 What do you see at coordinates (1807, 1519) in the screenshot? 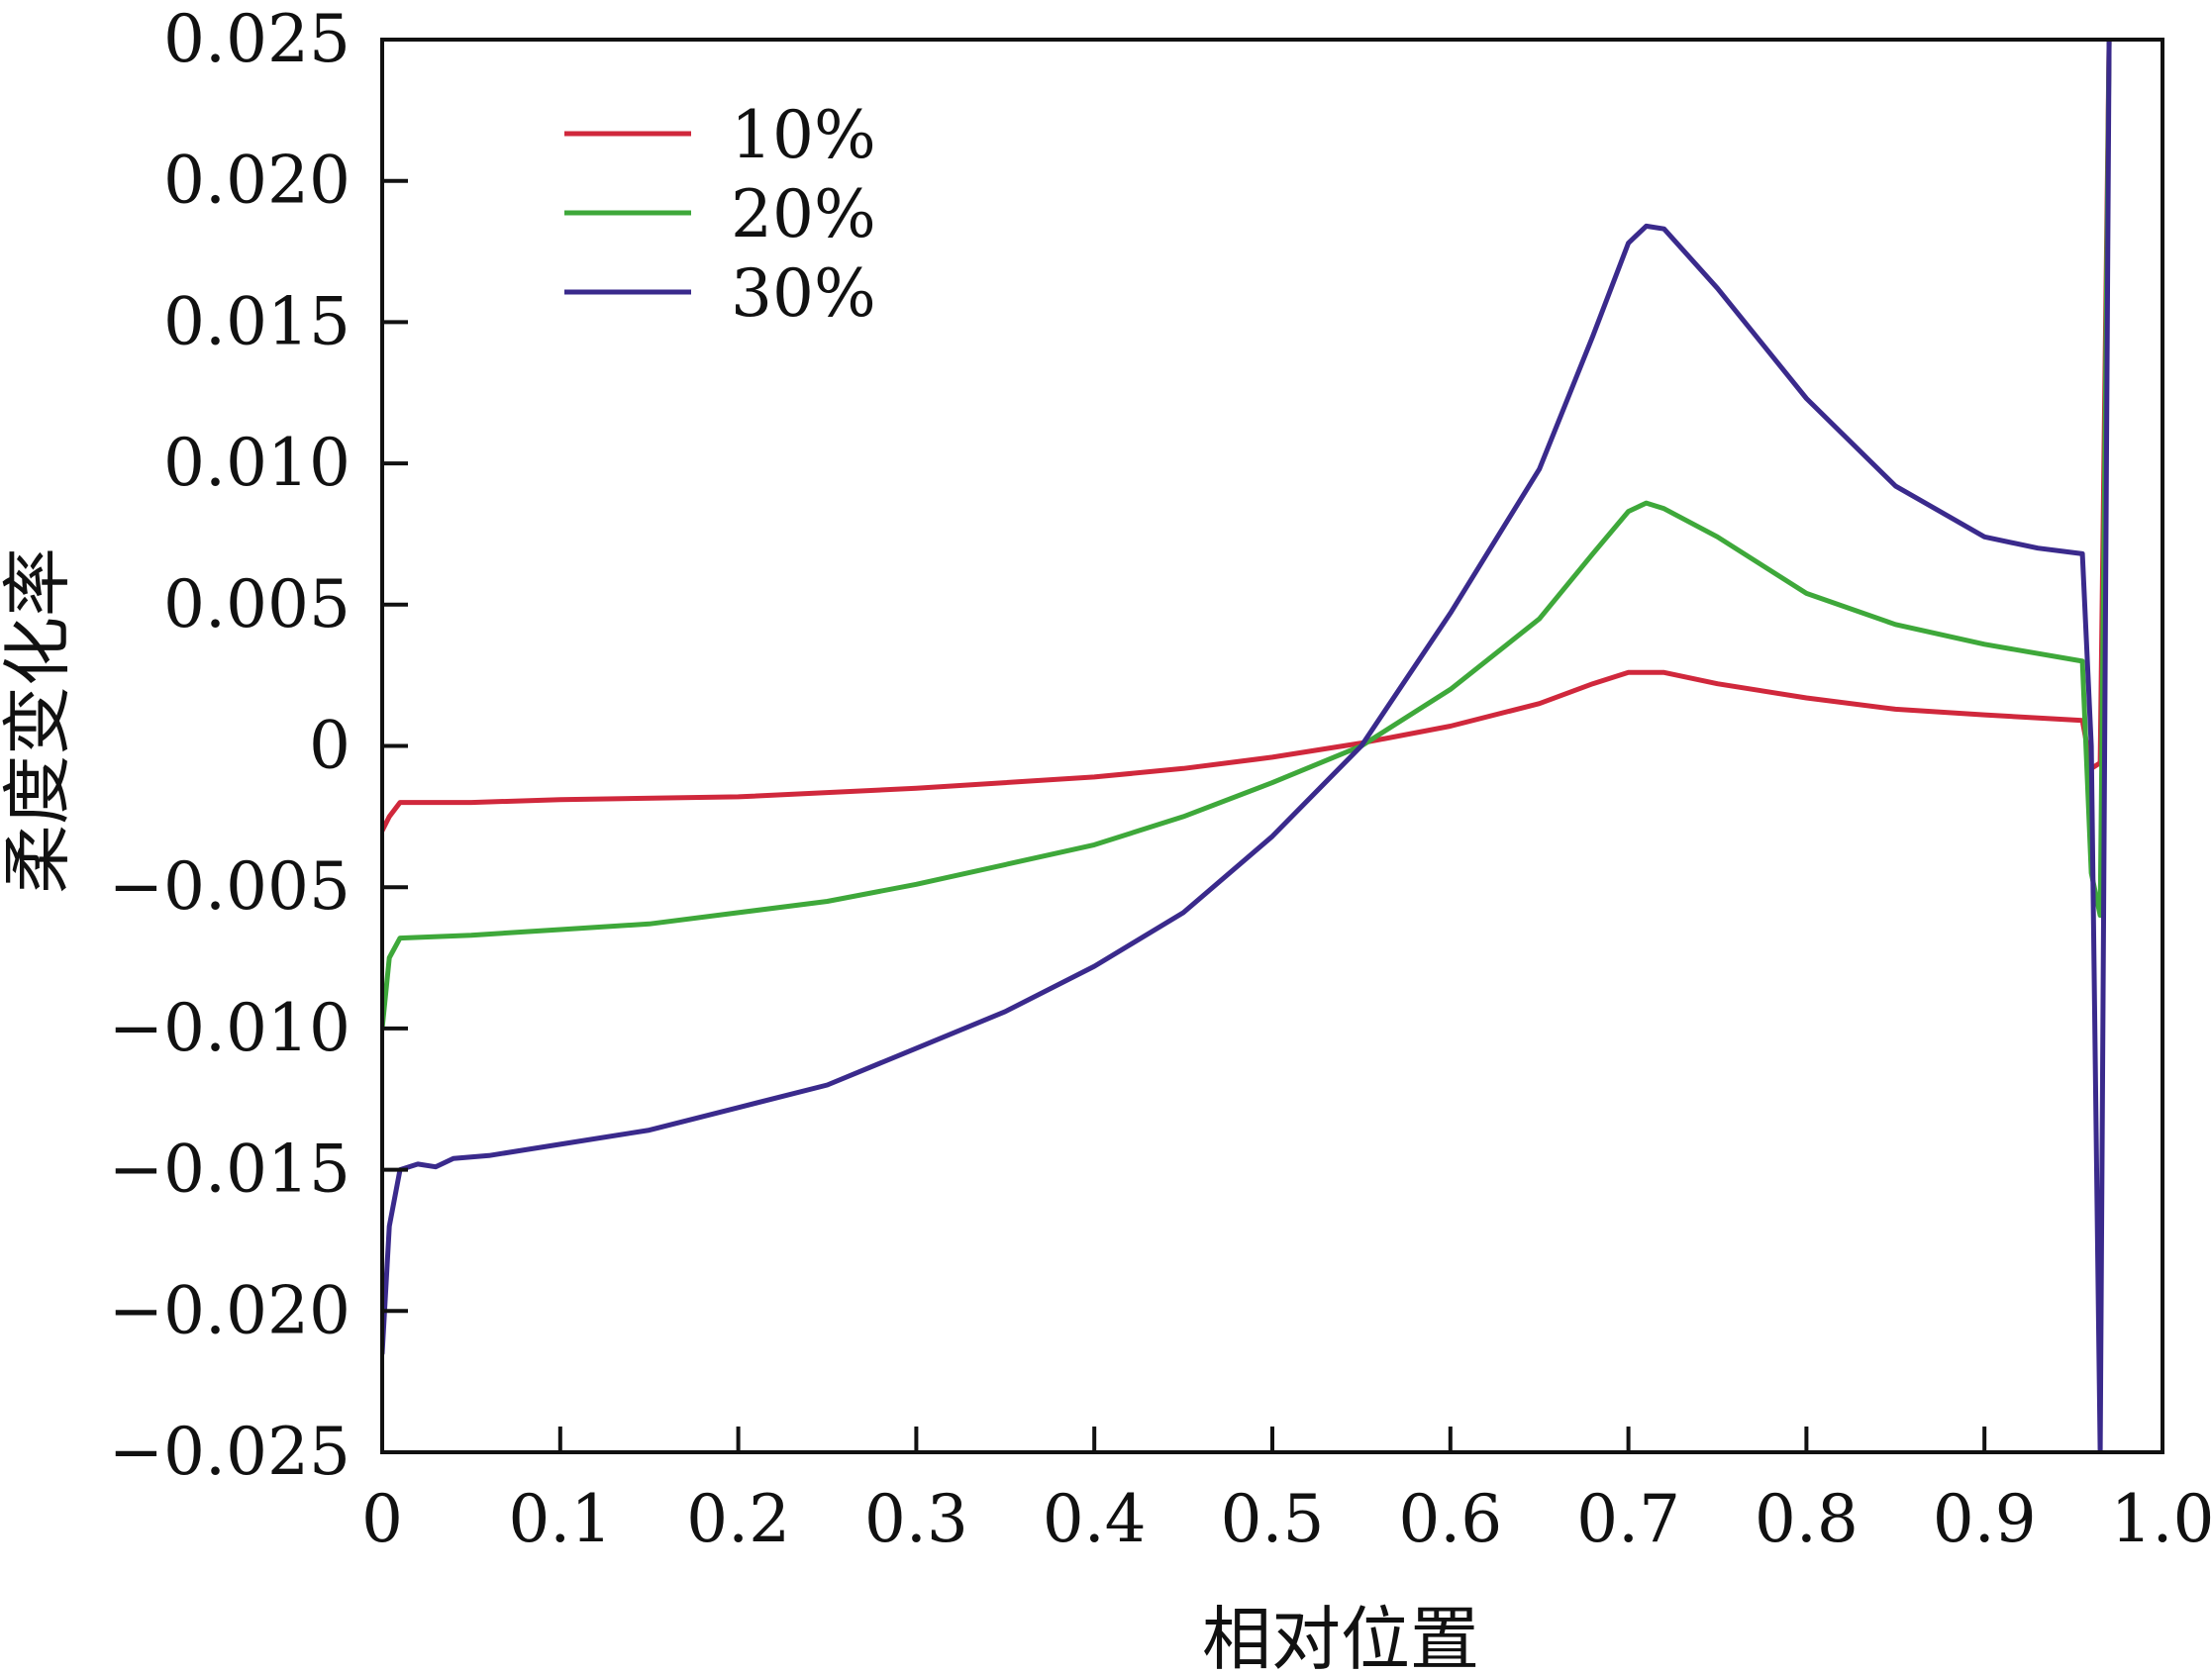
I see `x-tick-label: 0.8` at bounding box center [1807, 1519].